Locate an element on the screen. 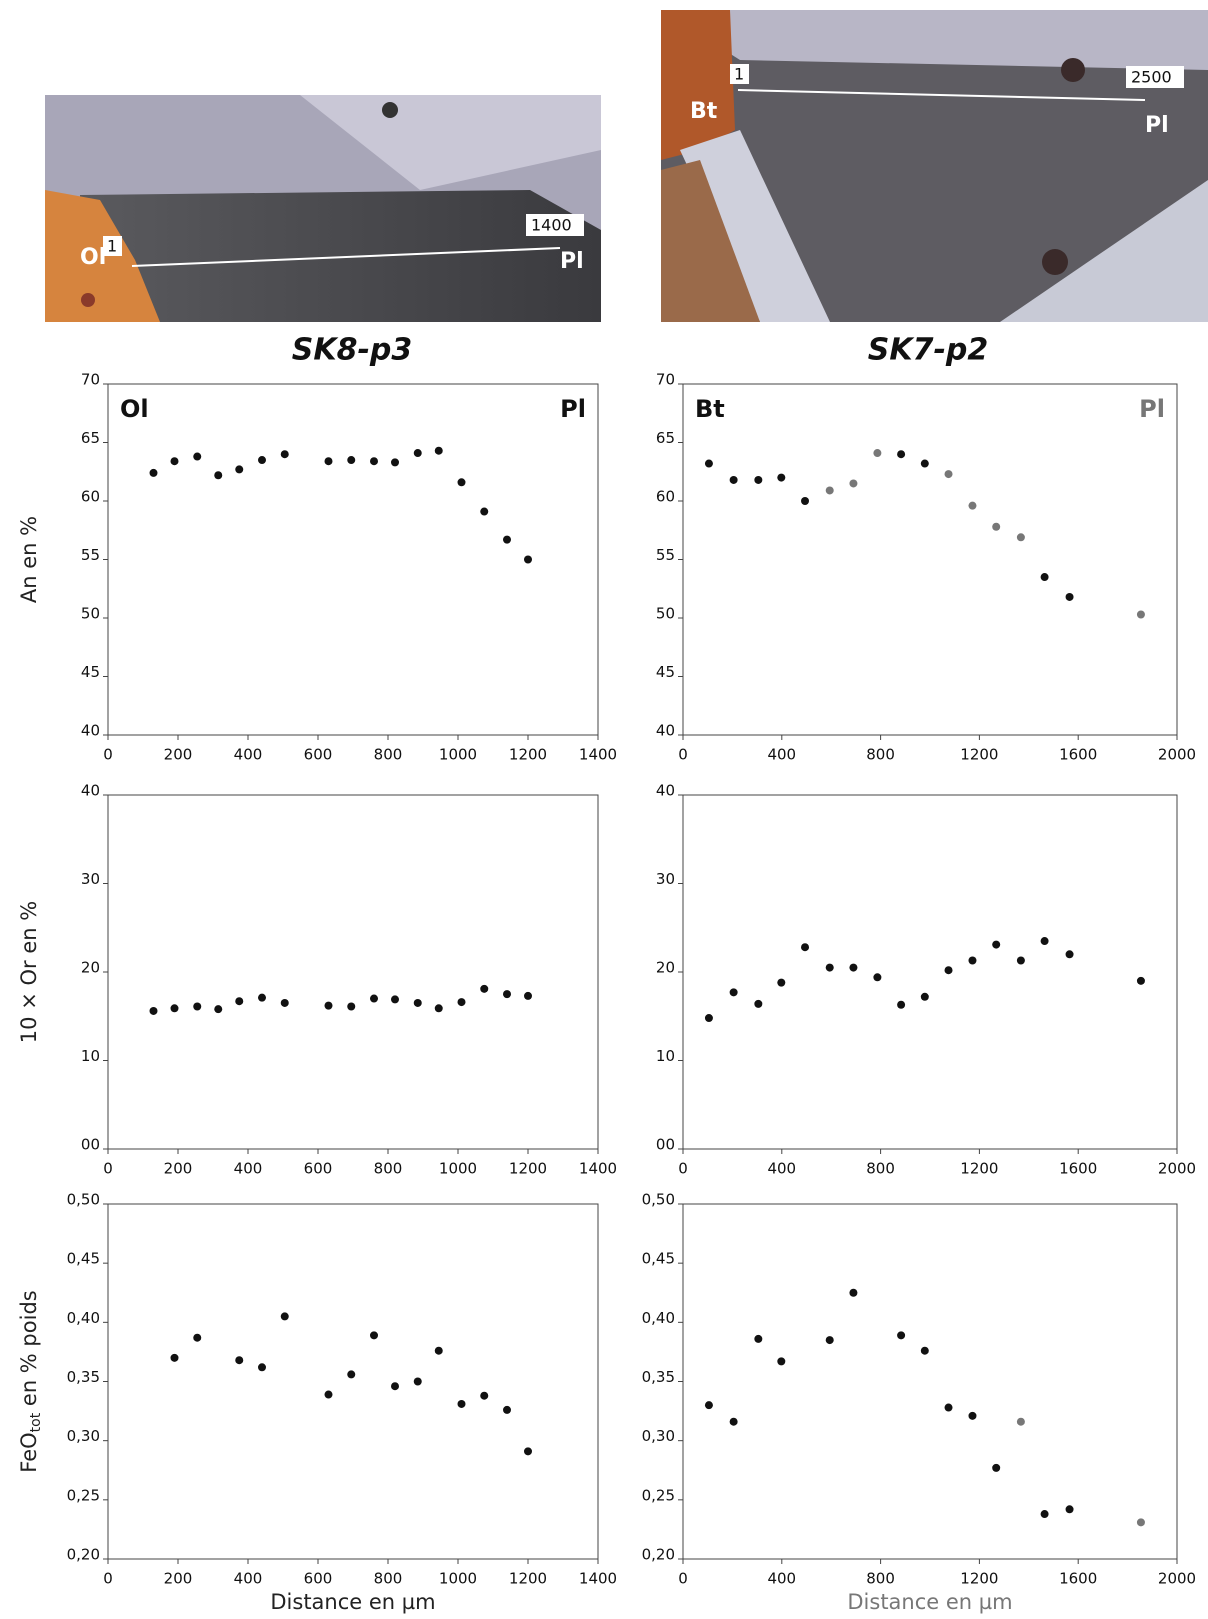  x-tick-label: 2000 is located at coordinates (1177, 755).